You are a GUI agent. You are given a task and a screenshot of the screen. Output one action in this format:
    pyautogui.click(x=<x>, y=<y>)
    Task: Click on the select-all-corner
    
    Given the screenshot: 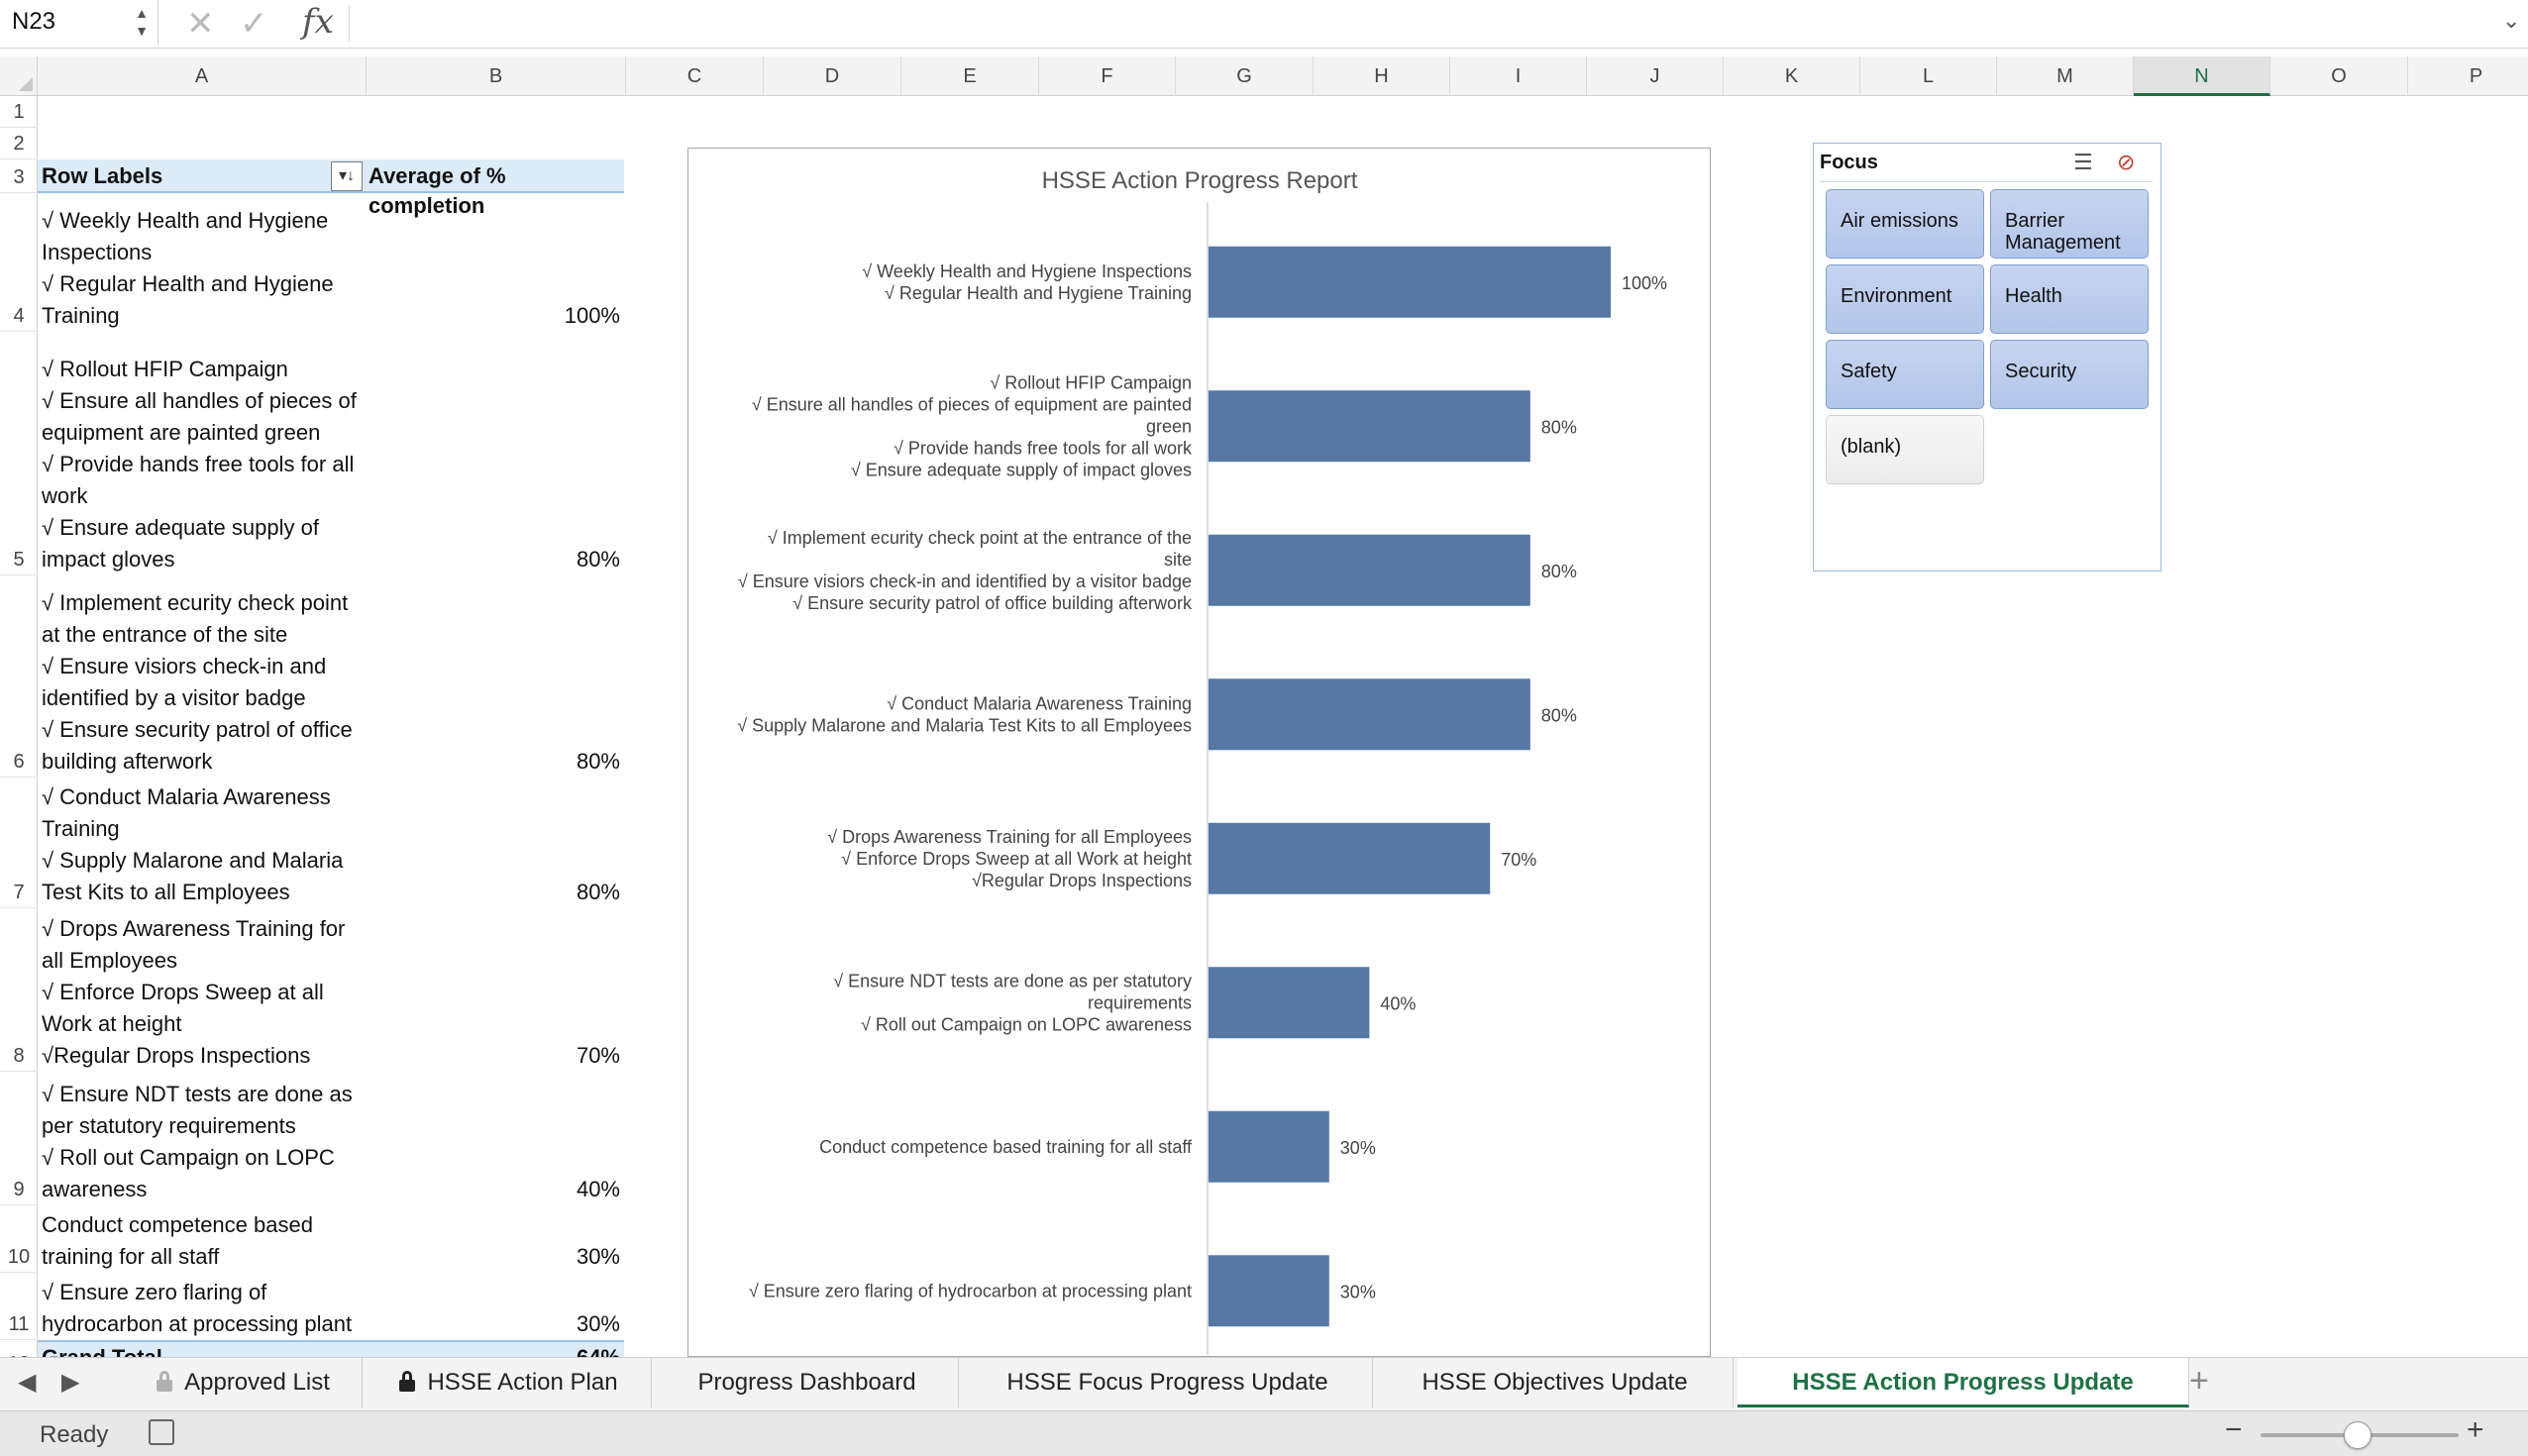 What is the action you would take?
    pyautogui.click(x=19, y=76)
    